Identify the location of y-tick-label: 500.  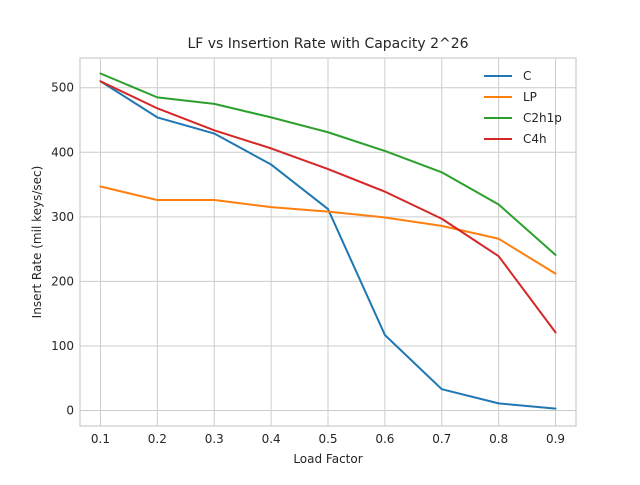
(62, 88).